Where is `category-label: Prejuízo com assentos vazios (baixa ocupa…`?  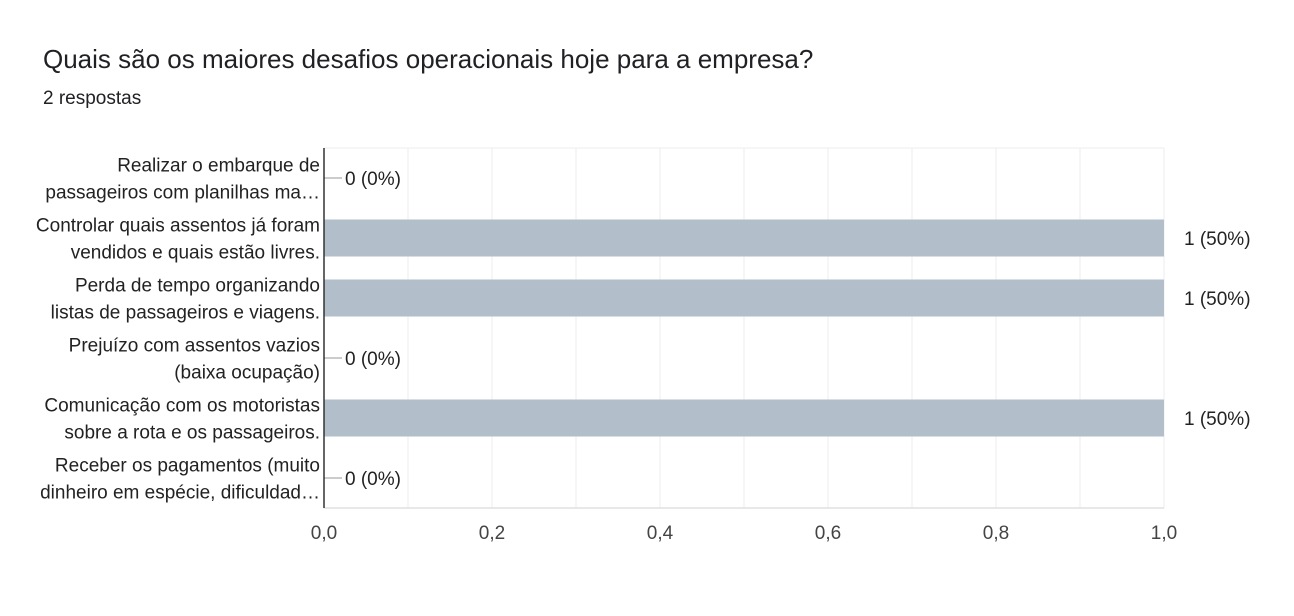
category-label: Prejuízo com assentos vazios (baixa ocupa… is located at coordinates (194, 360).